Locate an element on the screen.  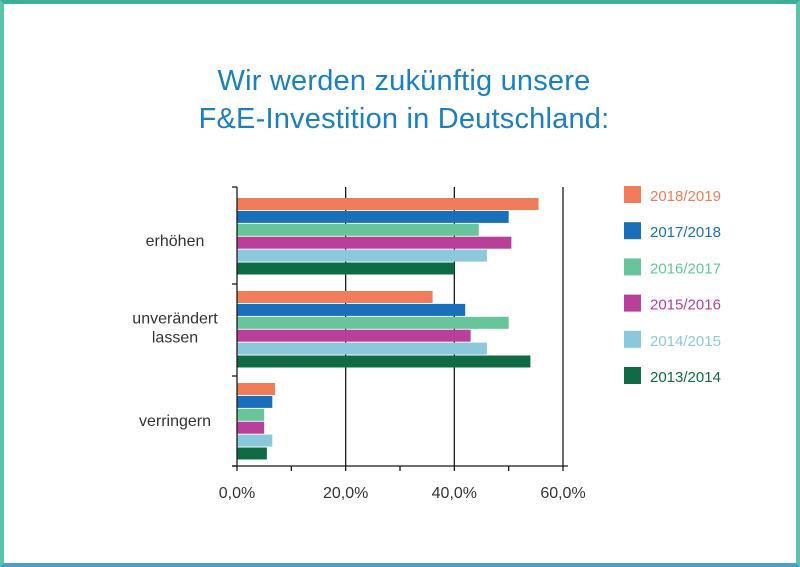
x-tick-label: 20,0% is located at coordinates (345, 493).